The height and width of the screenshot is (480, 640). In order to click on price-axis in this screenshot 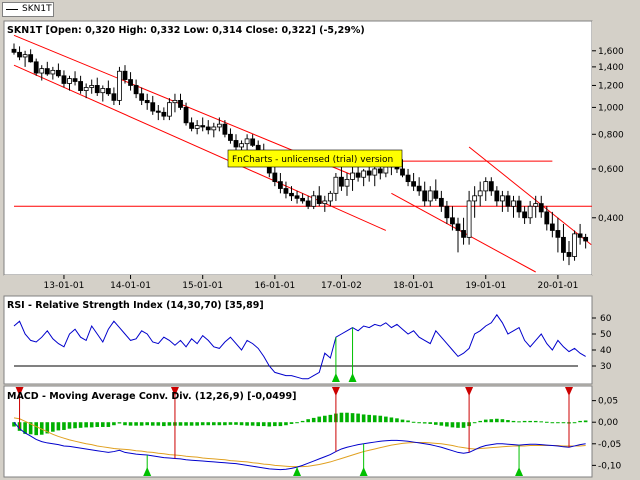, I will do `click(614, 148)`.